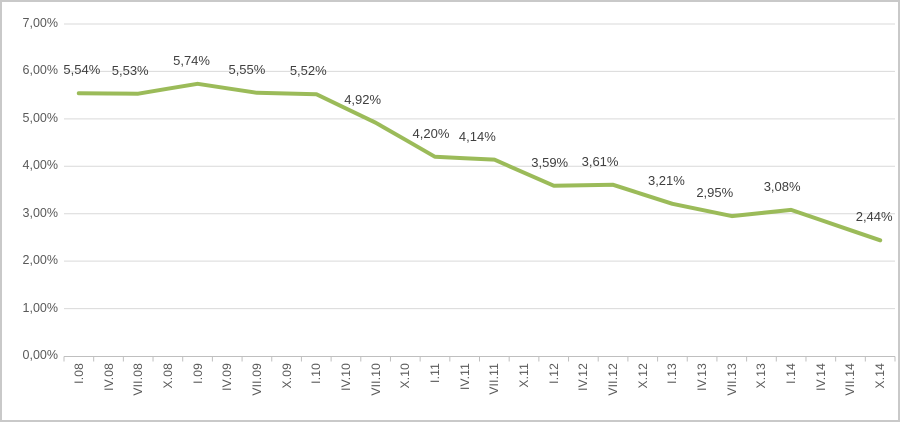 This screenshot has width=900, height=422. I want to click on data-label: 3,61%, so click(600, 161).